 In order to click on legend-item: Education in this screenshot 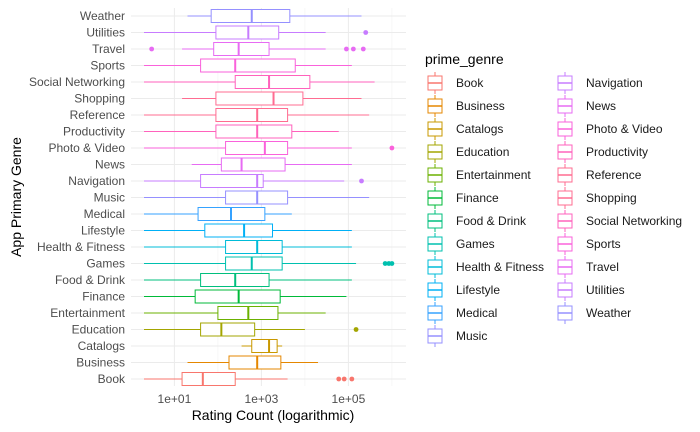, I will do `click(468, 152)`.